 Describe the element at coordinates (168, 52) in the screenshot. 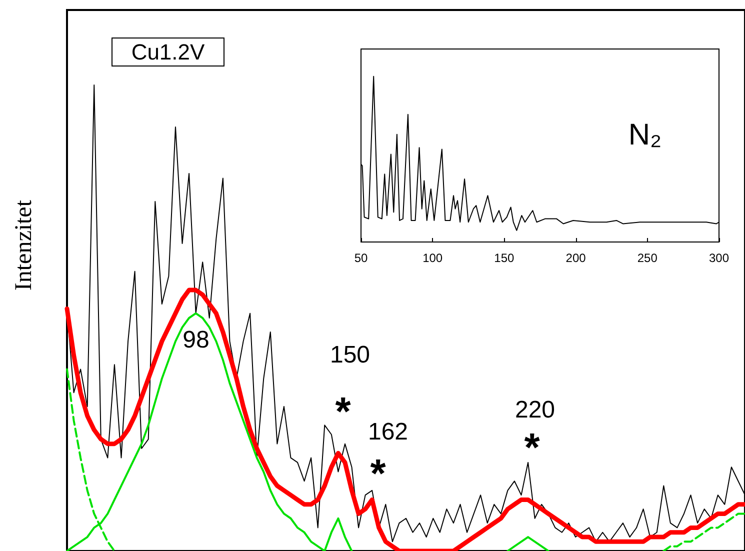

I see `text: Cu1.2V` at that location.